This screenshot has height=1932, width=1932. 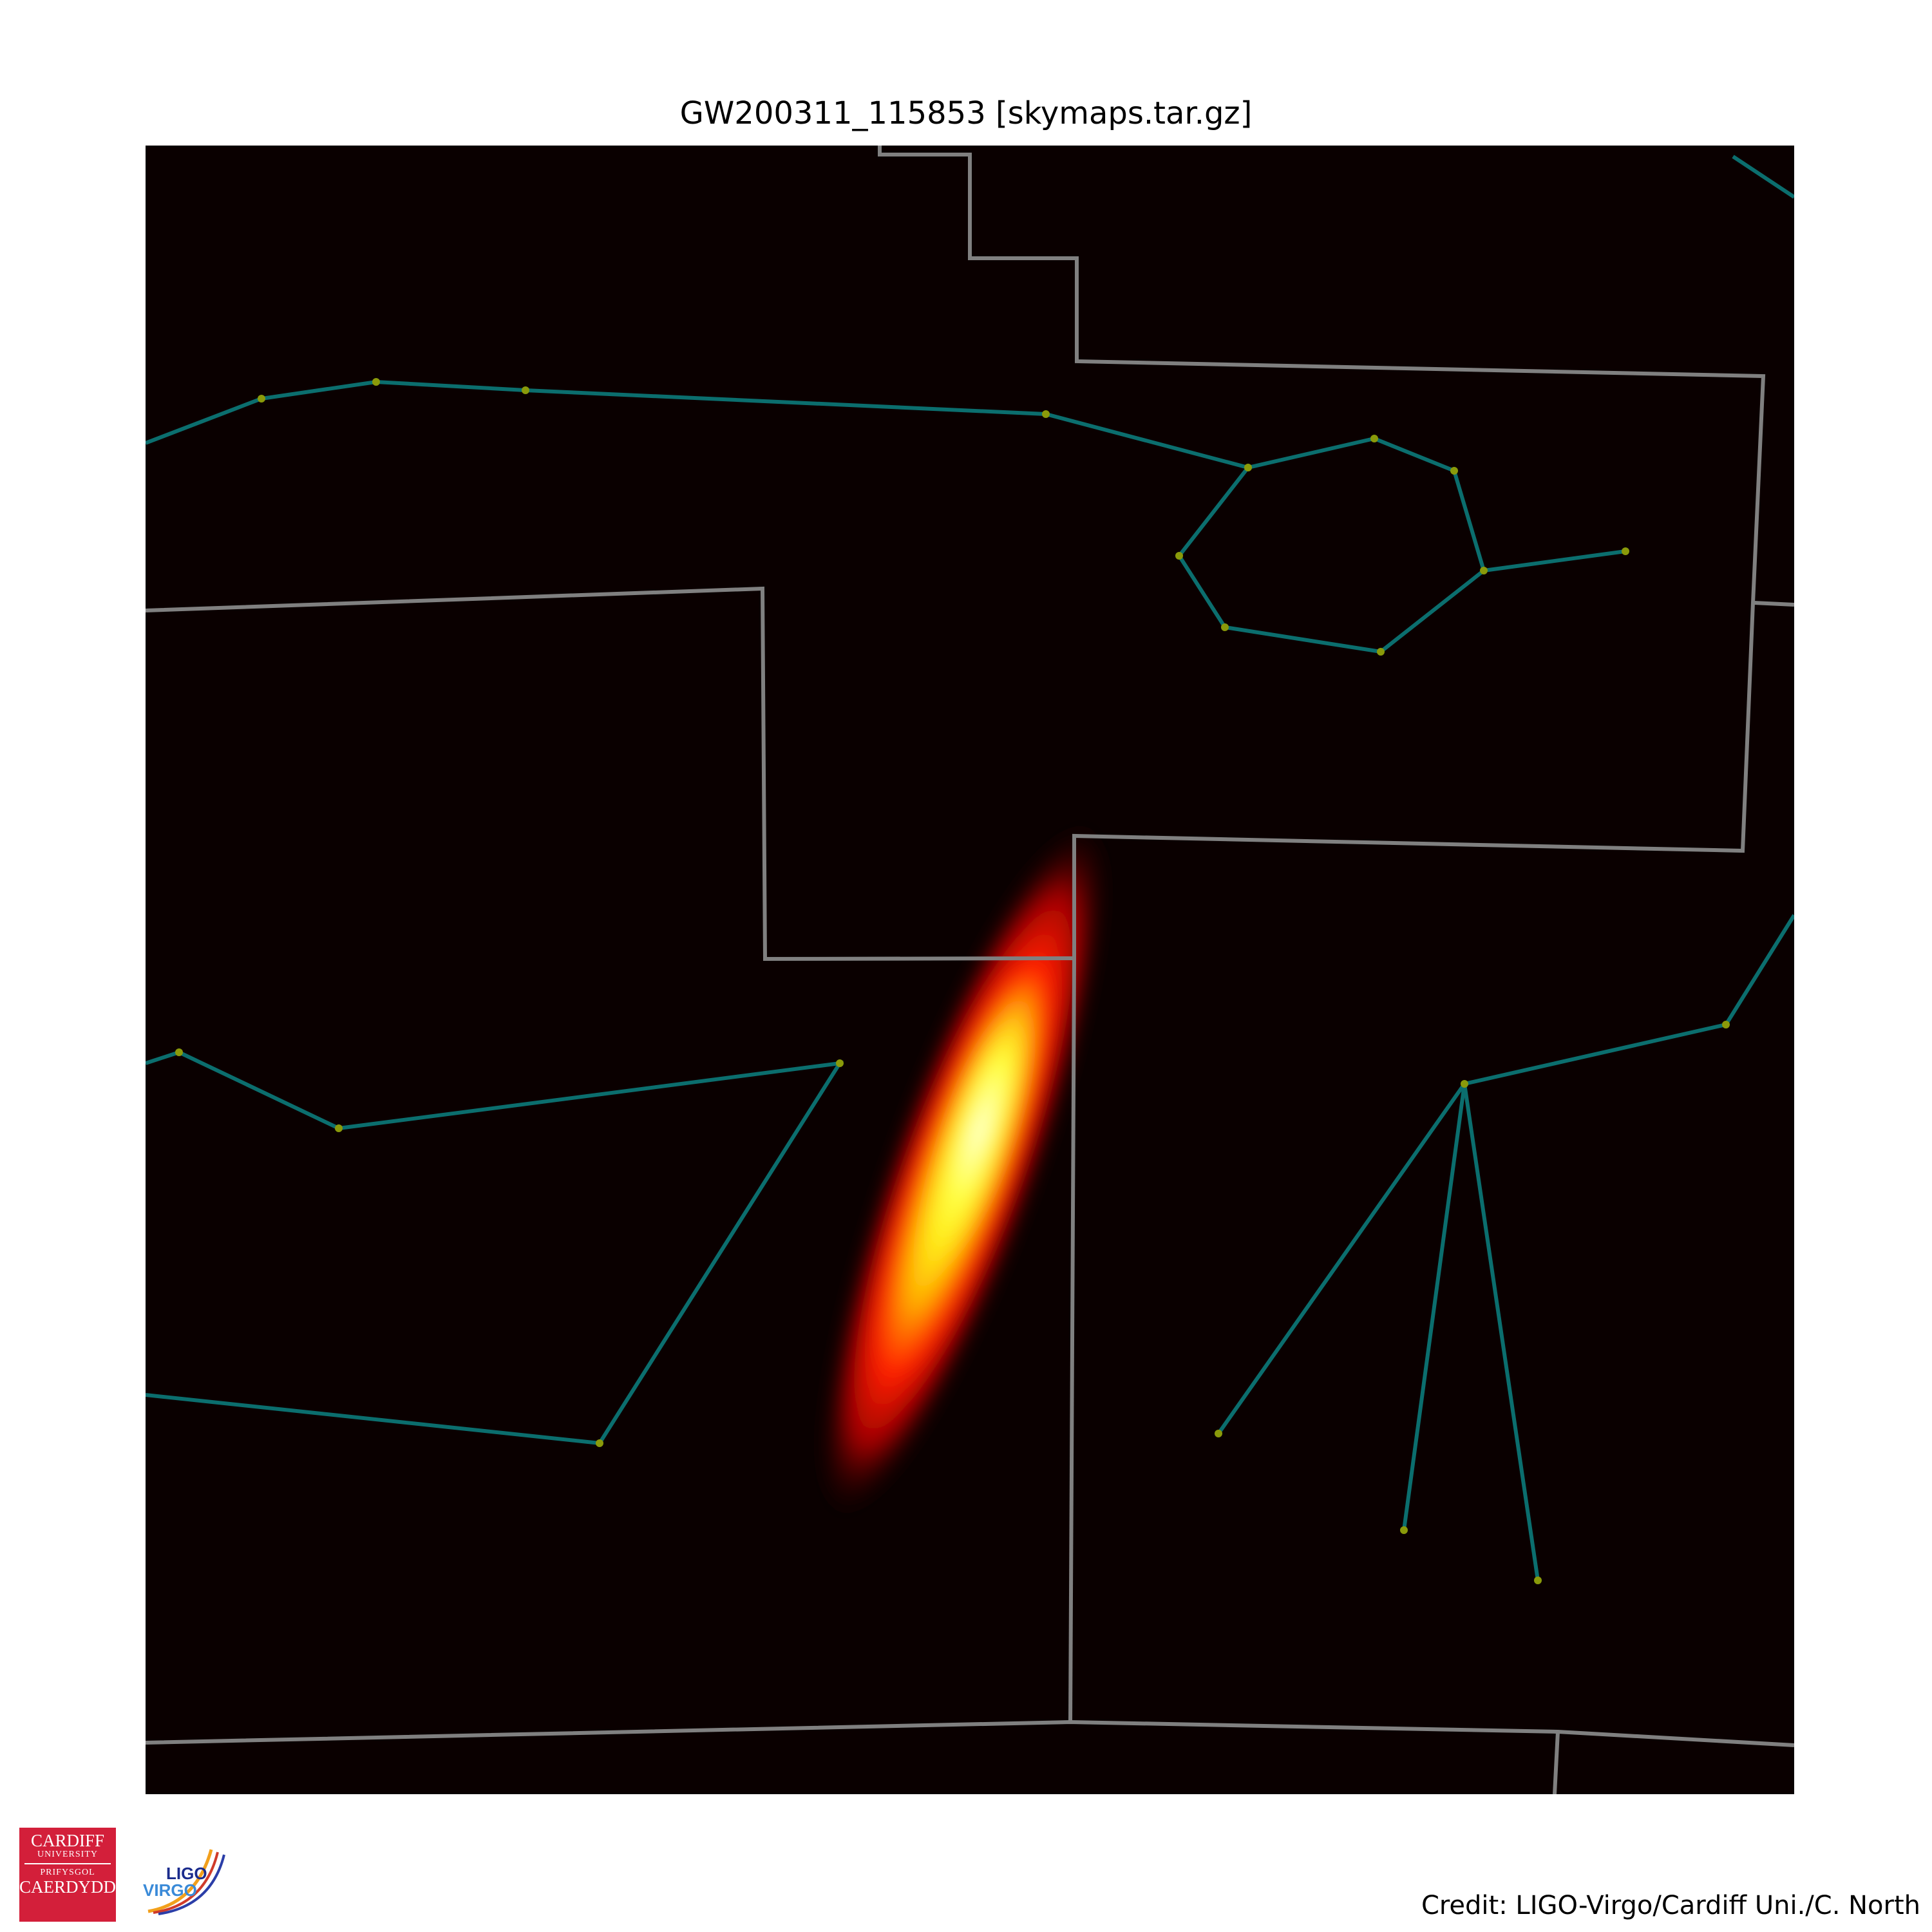 What do you see at coordinates (186, 1874) in the screenshot?
I see `ligo-text: LIGO` at bounding box center [186, 1874].